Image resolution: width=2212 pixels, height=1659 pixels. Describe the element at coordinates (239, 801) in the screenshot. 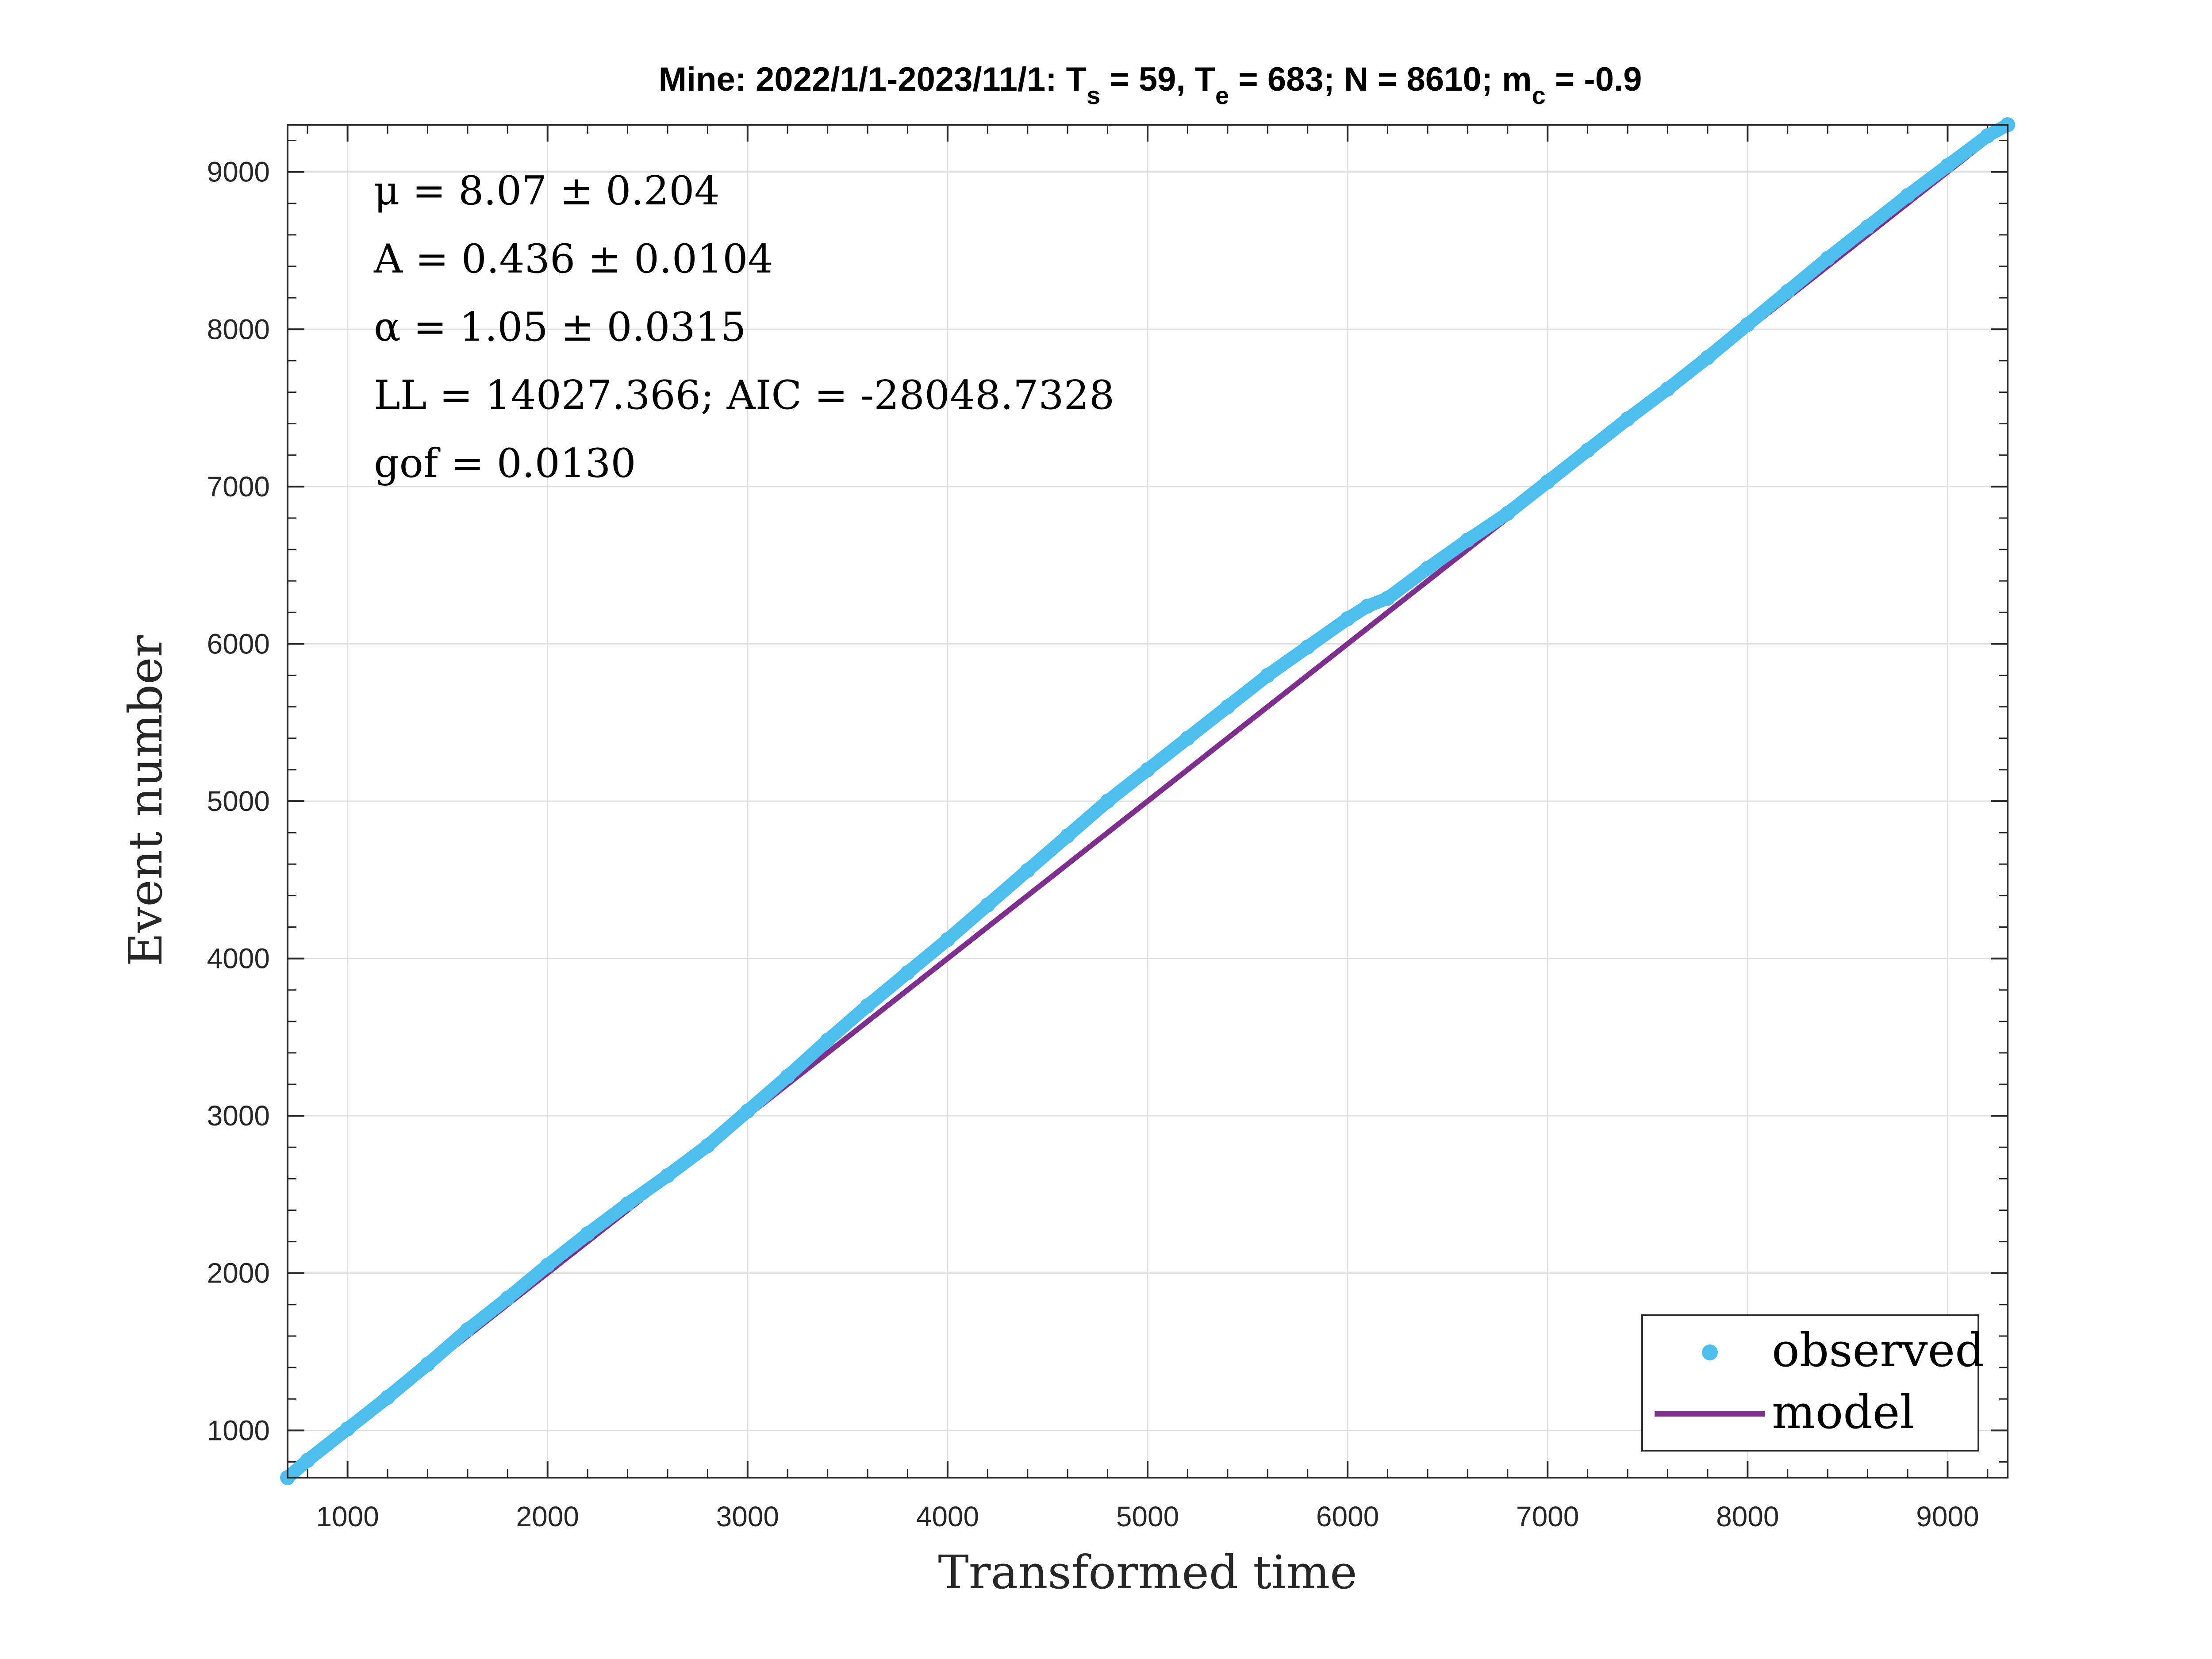

I see `y-tick-label: 5000` at that location.